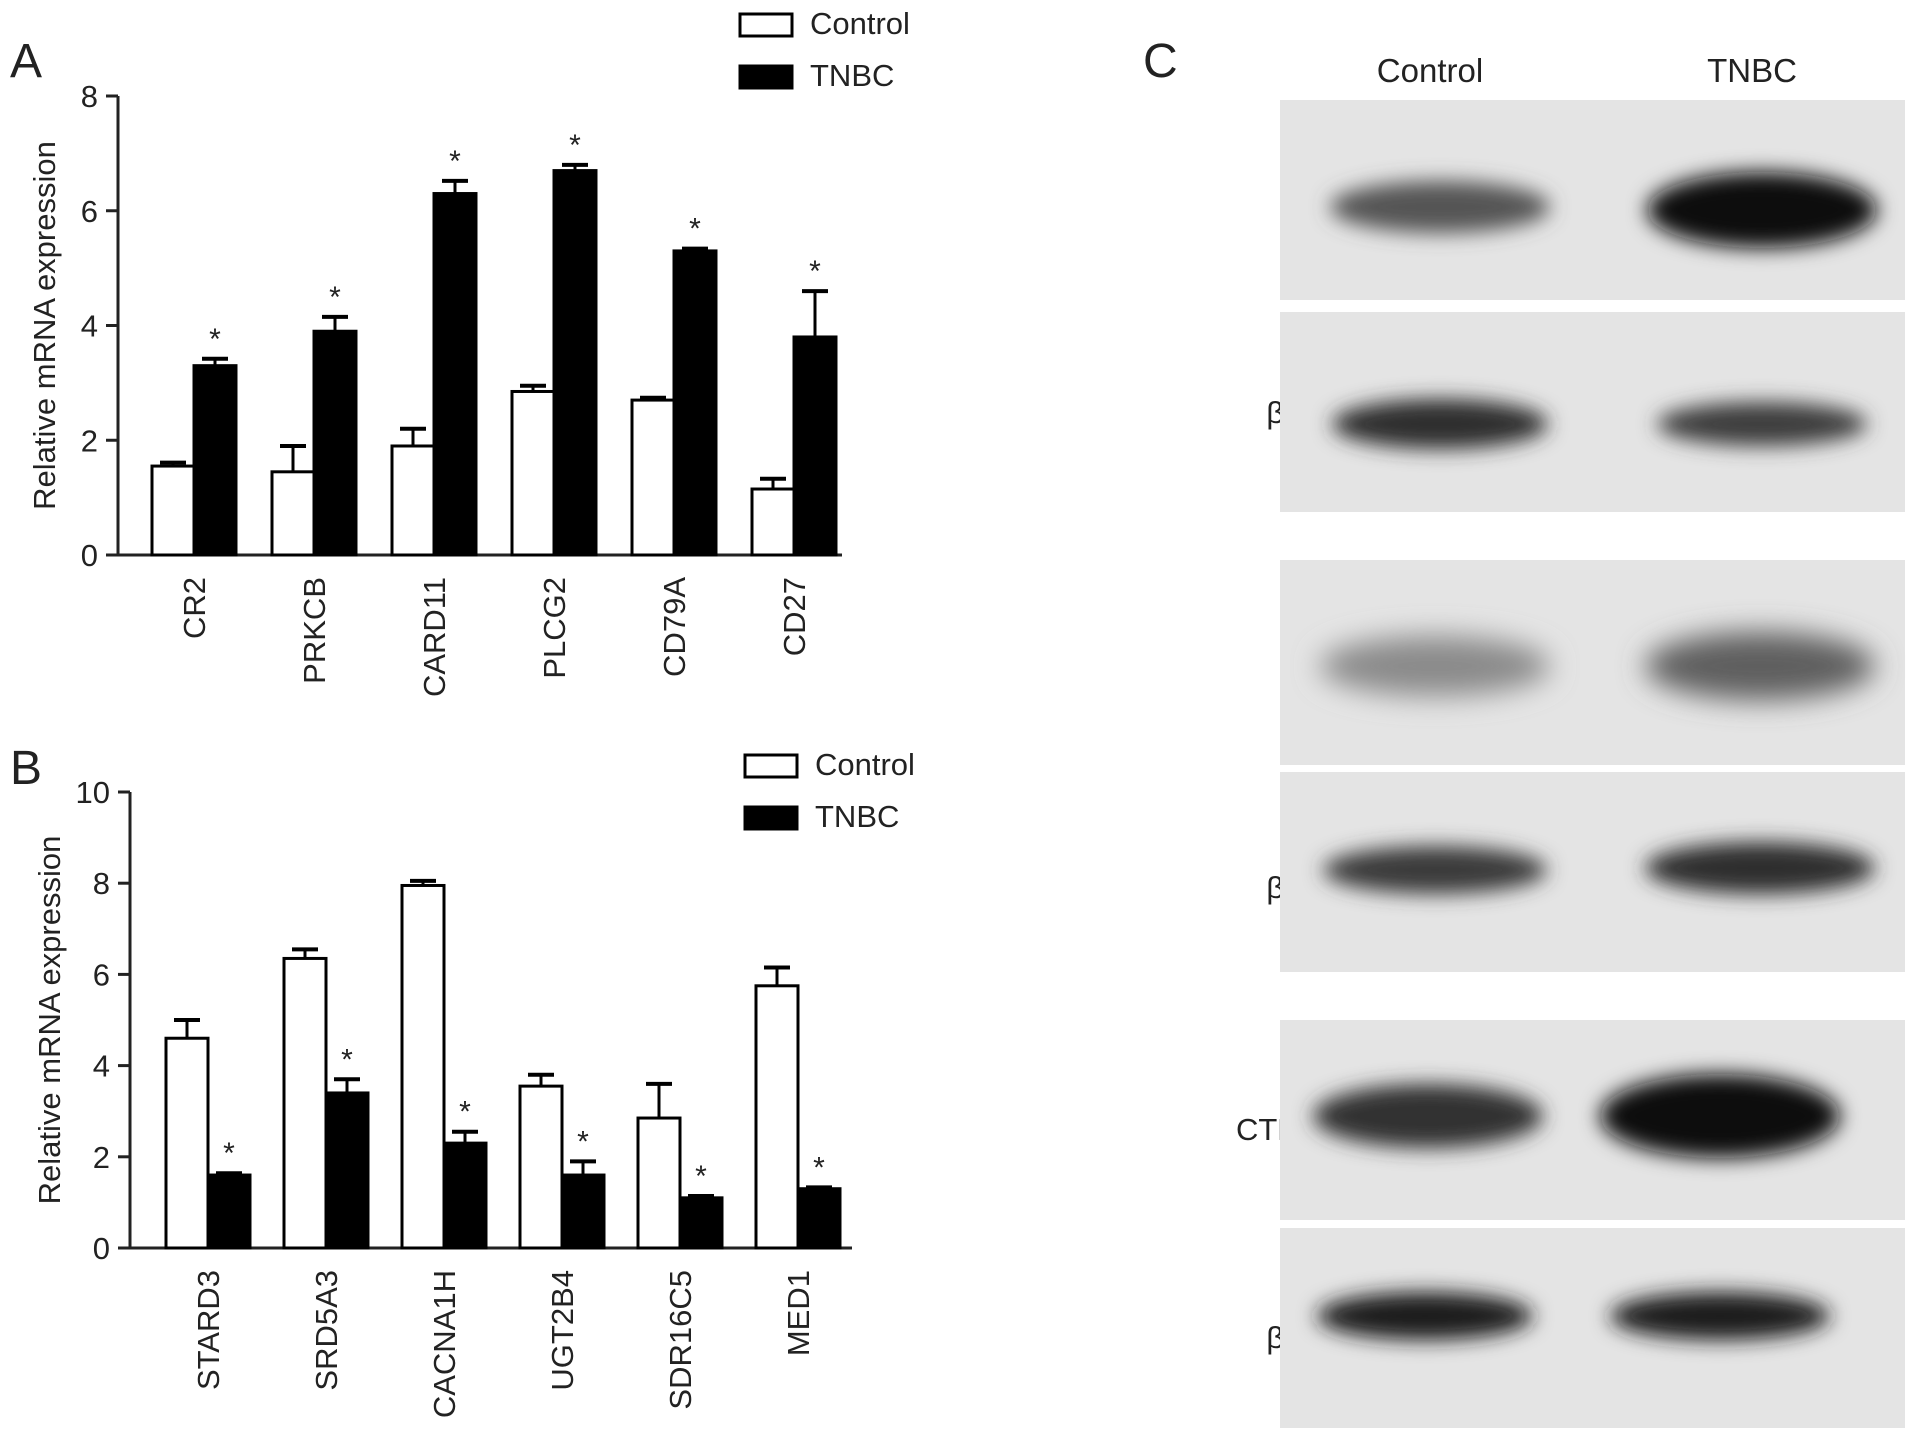  What do you see at coordinates (1762, 424) in the screenshot?
I see `band-actin1-tnbc` at bounding box center [1762, 424].